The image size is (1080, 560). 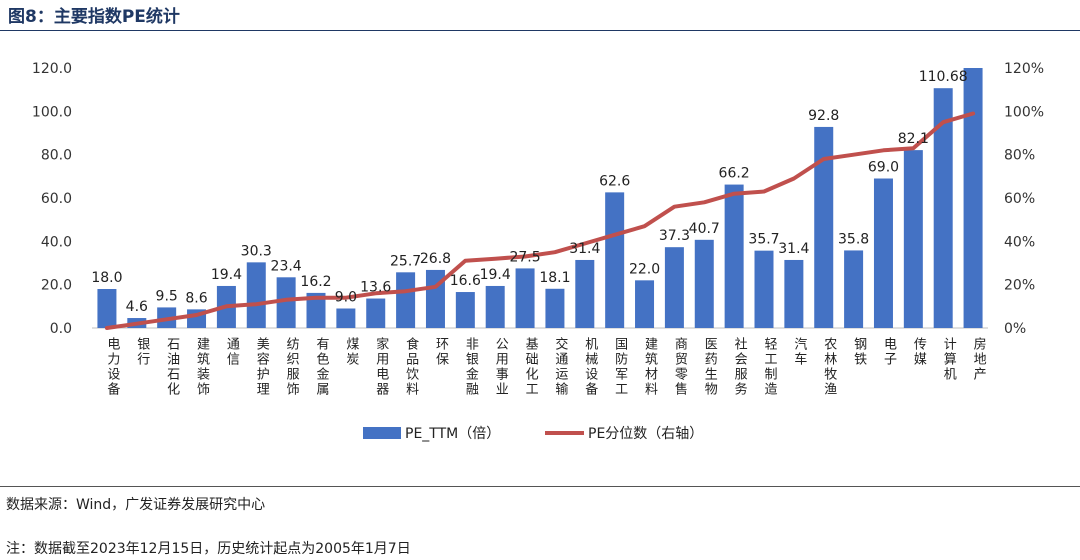 What do you see at coordinates (465, 281) in the screenshot?
I see `bar-value-label: 16.6` at bounding box center [465, 281].